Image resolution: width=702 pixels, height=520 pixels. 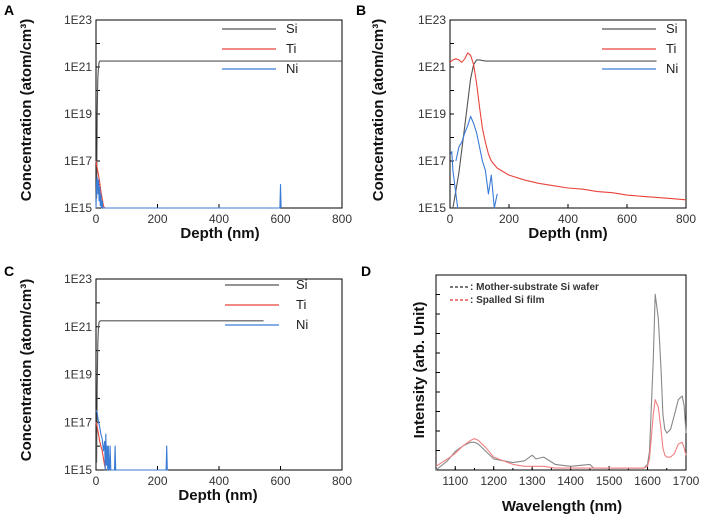 What do you see at coordinates (507, 300) in the screenshot?
I see `legend-label-spalled-film: : Spalled Si film` at bounding box center [507, 300].